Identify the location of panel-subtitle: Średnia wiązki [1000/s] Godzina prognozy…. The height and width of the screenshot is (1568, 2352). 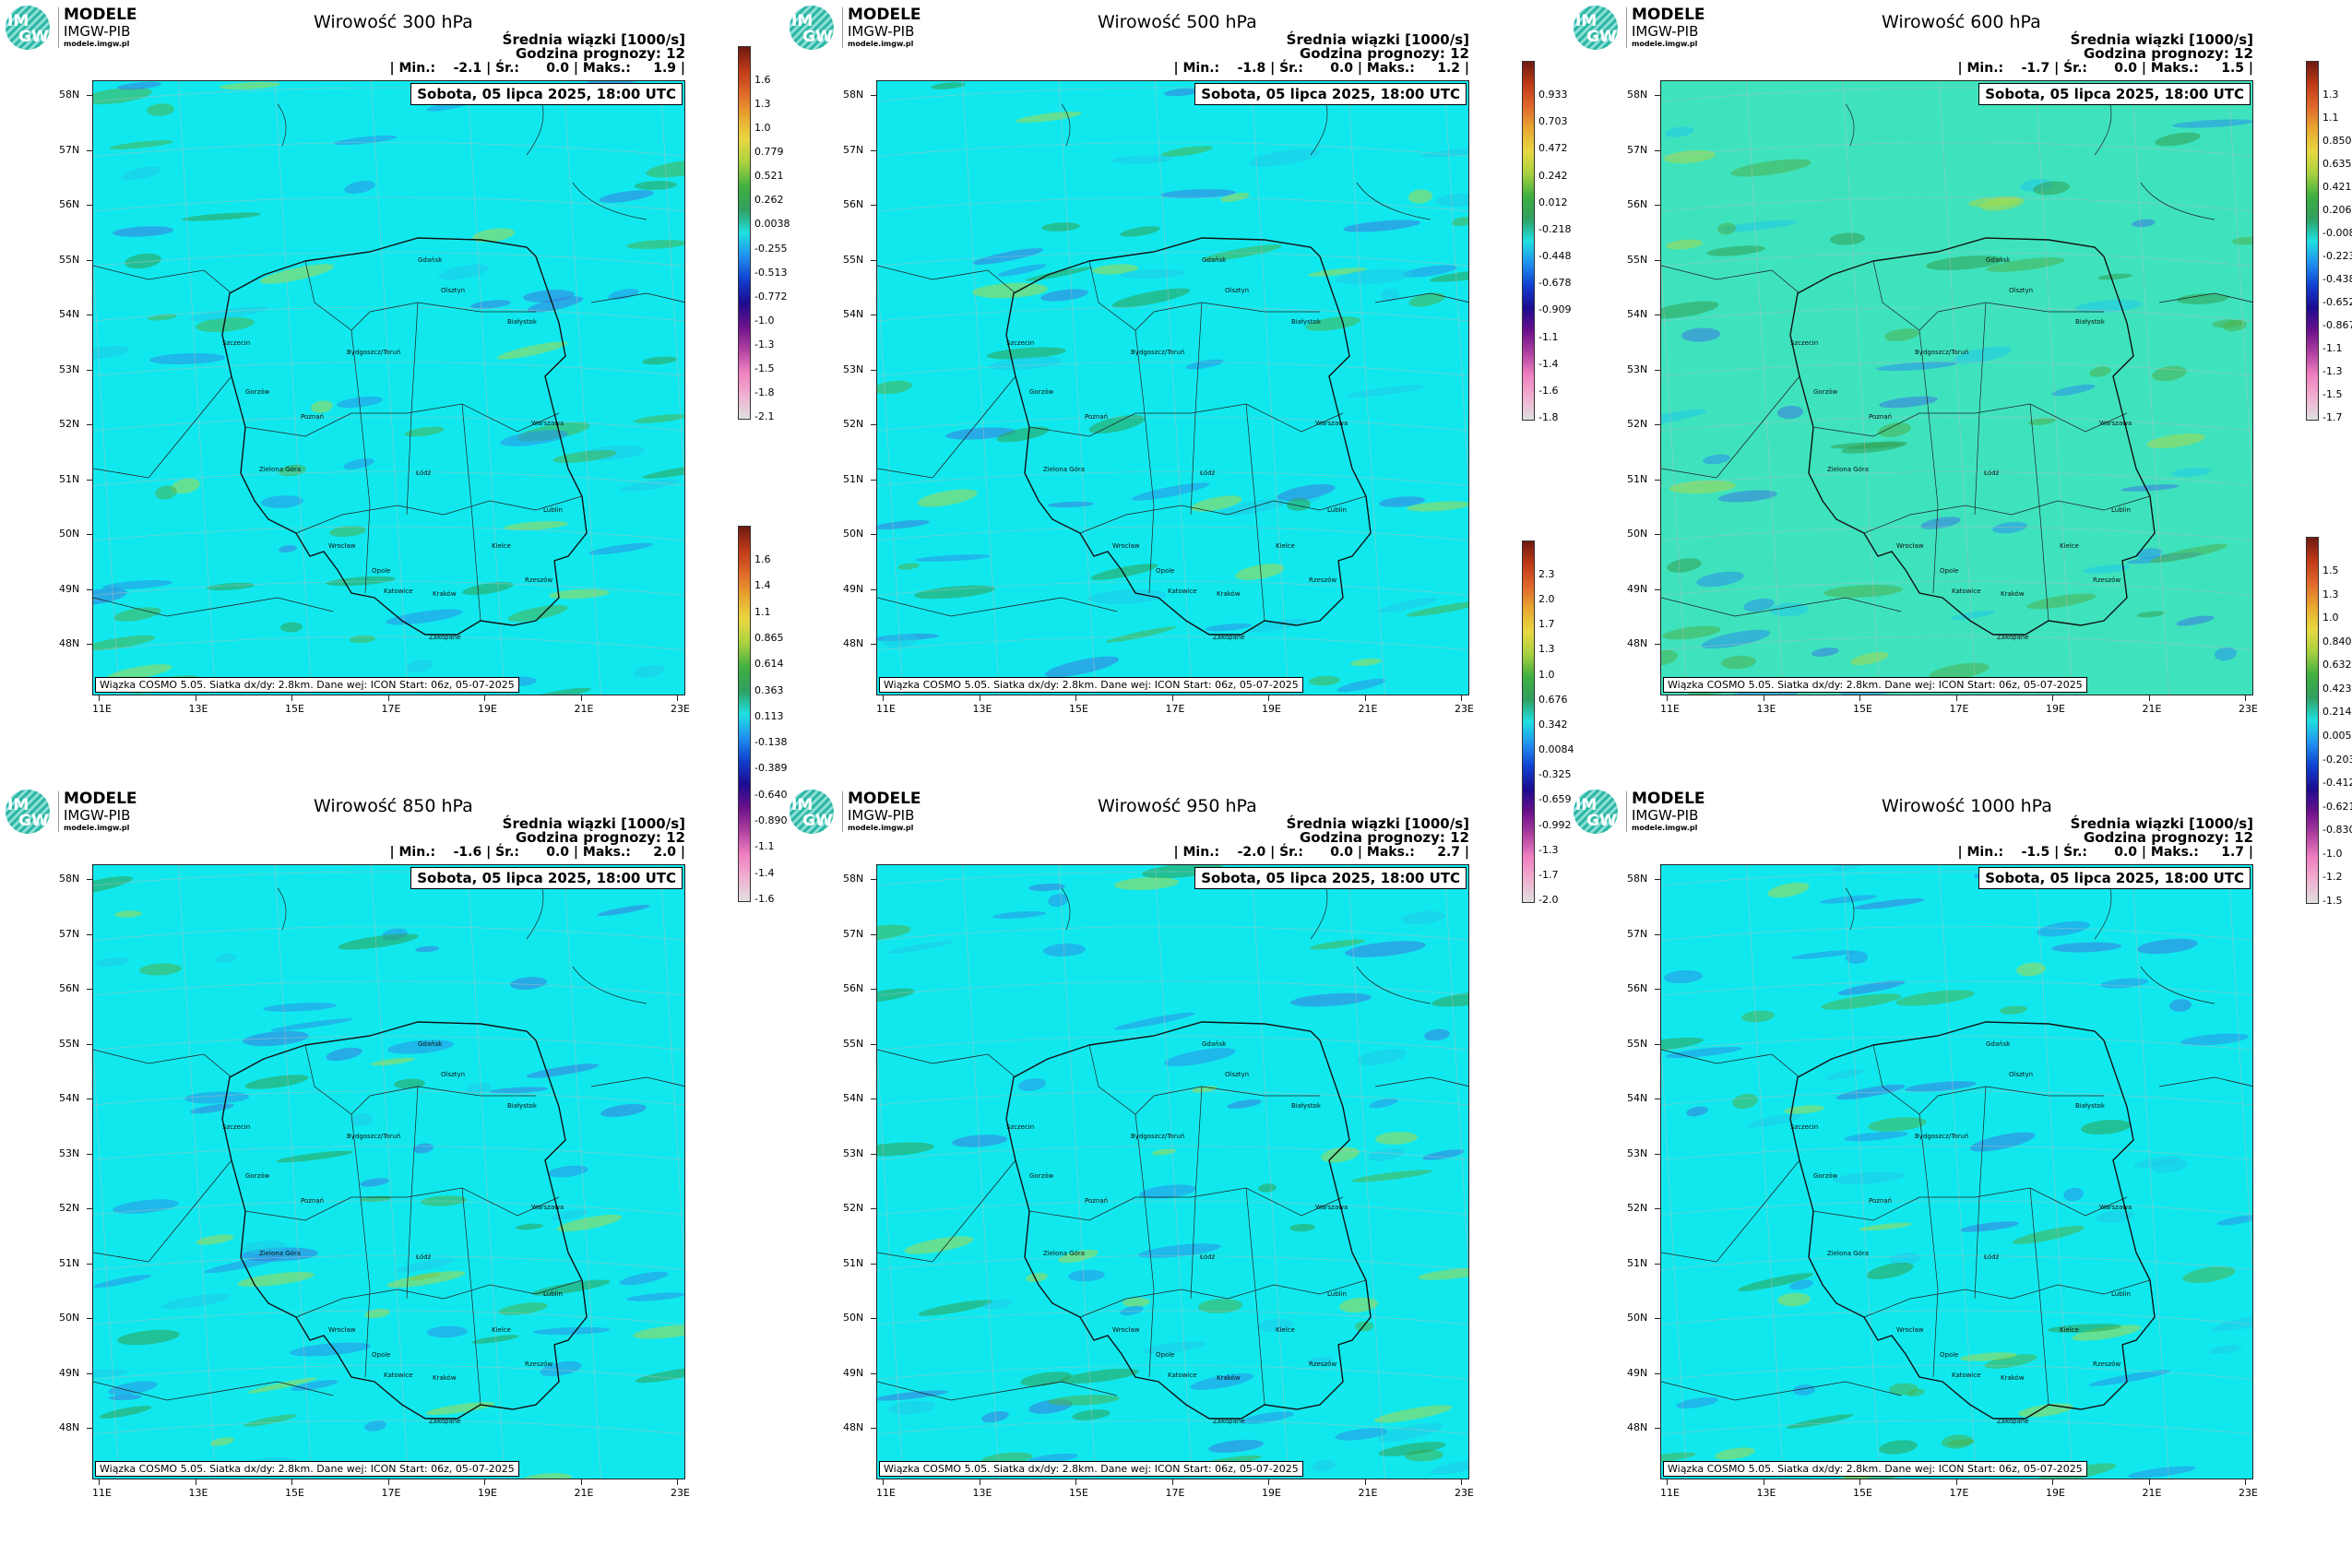
(1378, 47).